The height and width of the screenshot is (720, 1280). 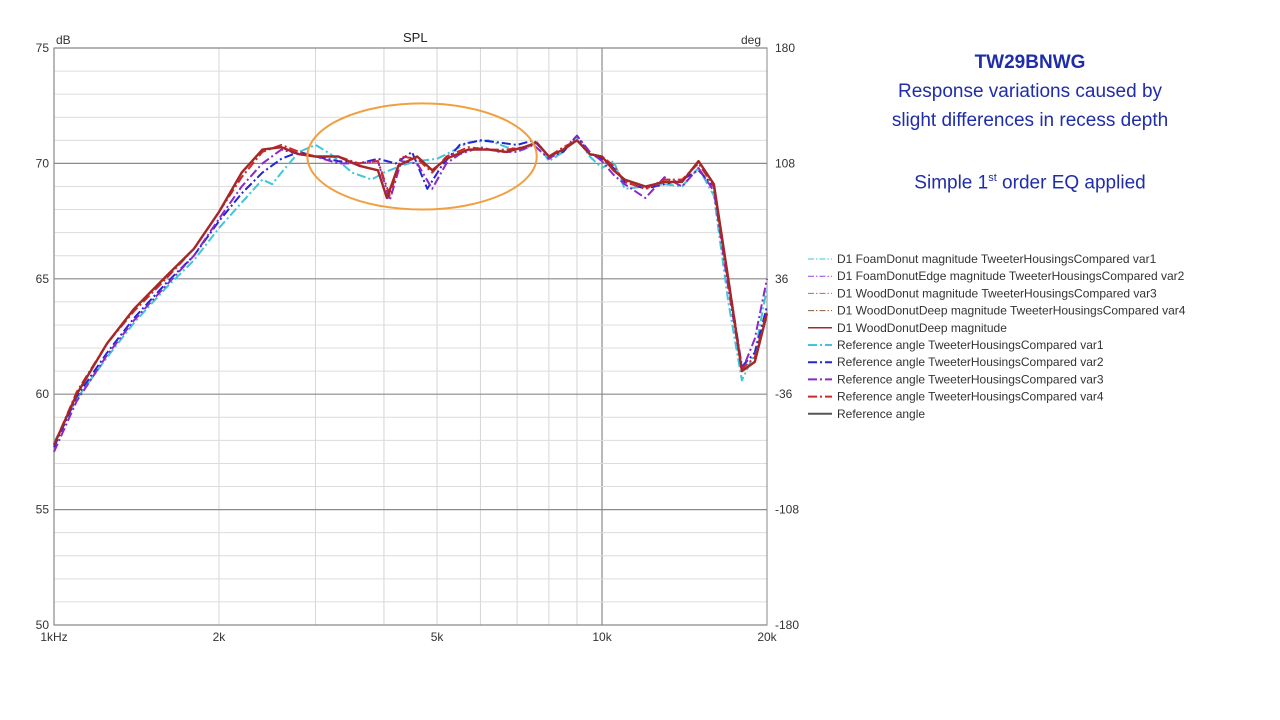 I want to click on notes-heading: TW29BNWG, so click(x=1030, y=62).